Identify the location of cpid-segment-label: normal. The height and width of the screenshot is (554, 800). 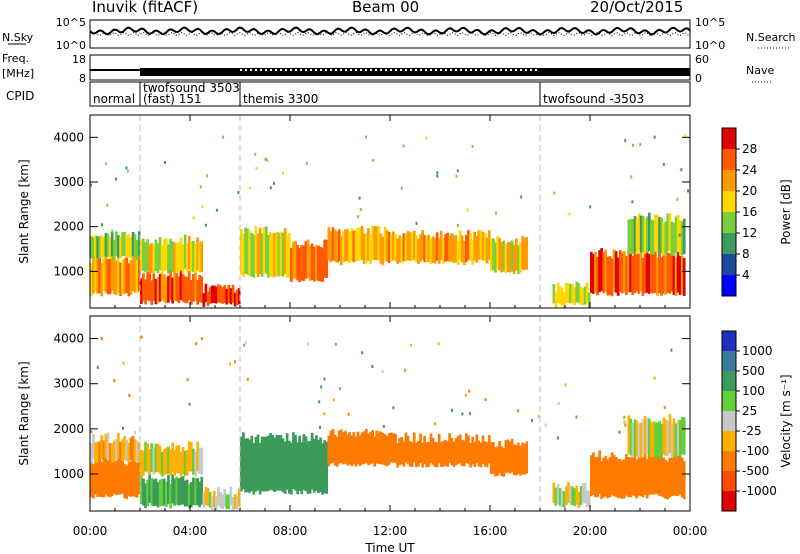
(114, 99).